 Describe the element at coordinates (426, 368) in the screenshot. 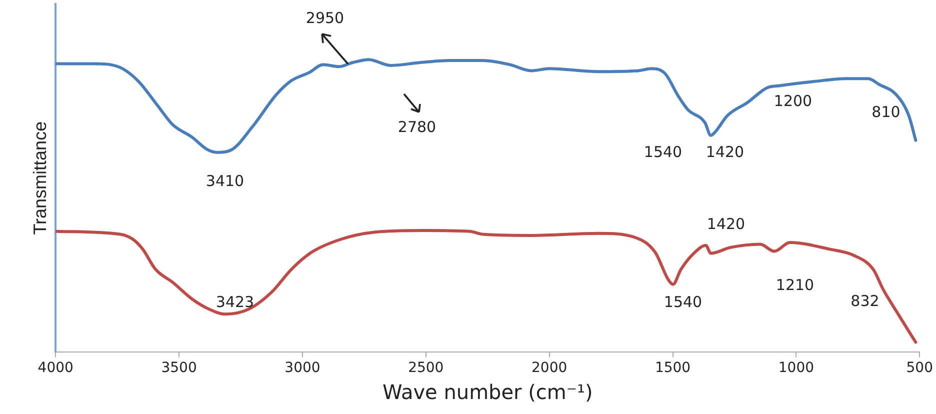

I see `x-tick-label: 2500` at that location.